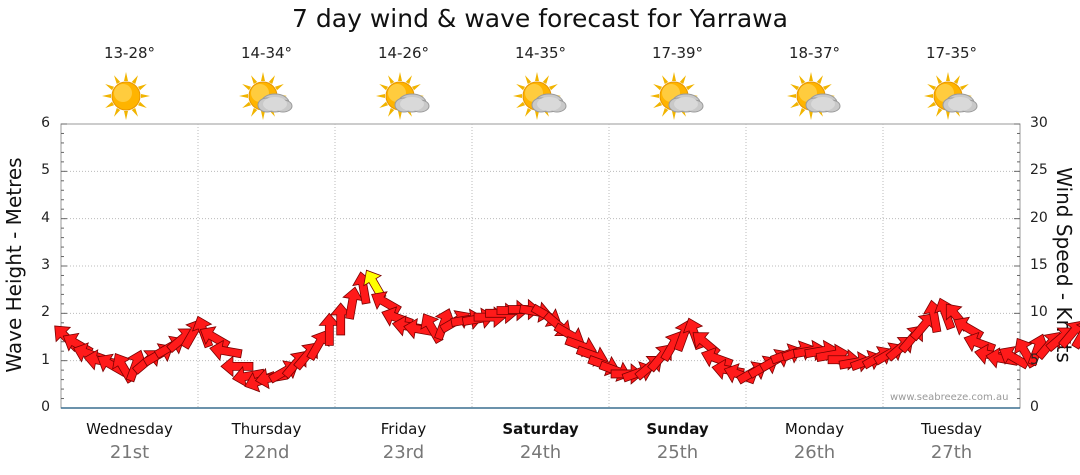 The height and width of the screenshot is (475, 1080). I want to click on sun-icon, so click(130, 96).